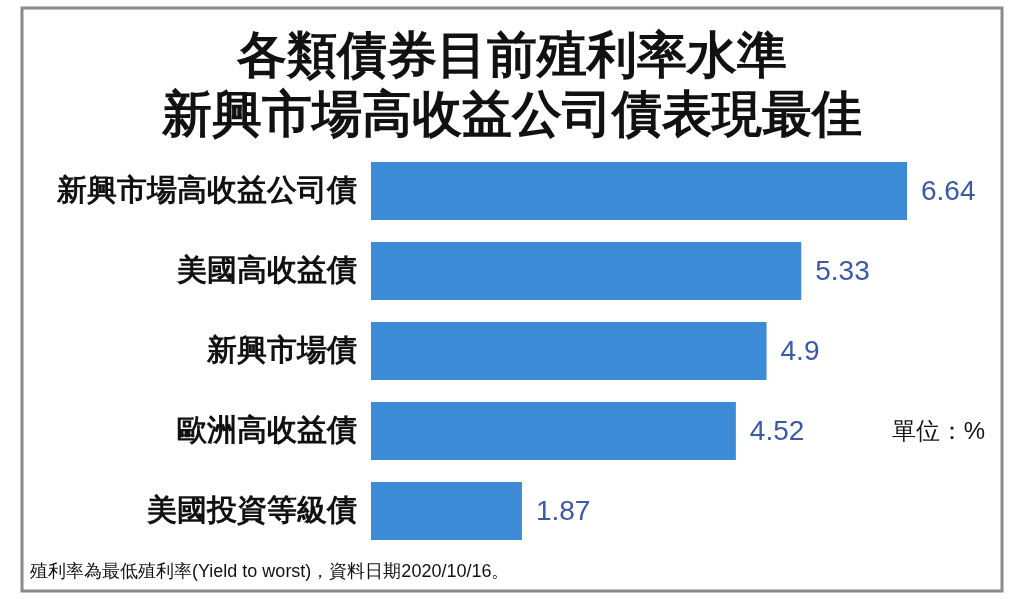 Image resolution: width=1024 pixels, height=599 pixels. I want to click on y-tick-label: 新興市場債, so click(281, 349).